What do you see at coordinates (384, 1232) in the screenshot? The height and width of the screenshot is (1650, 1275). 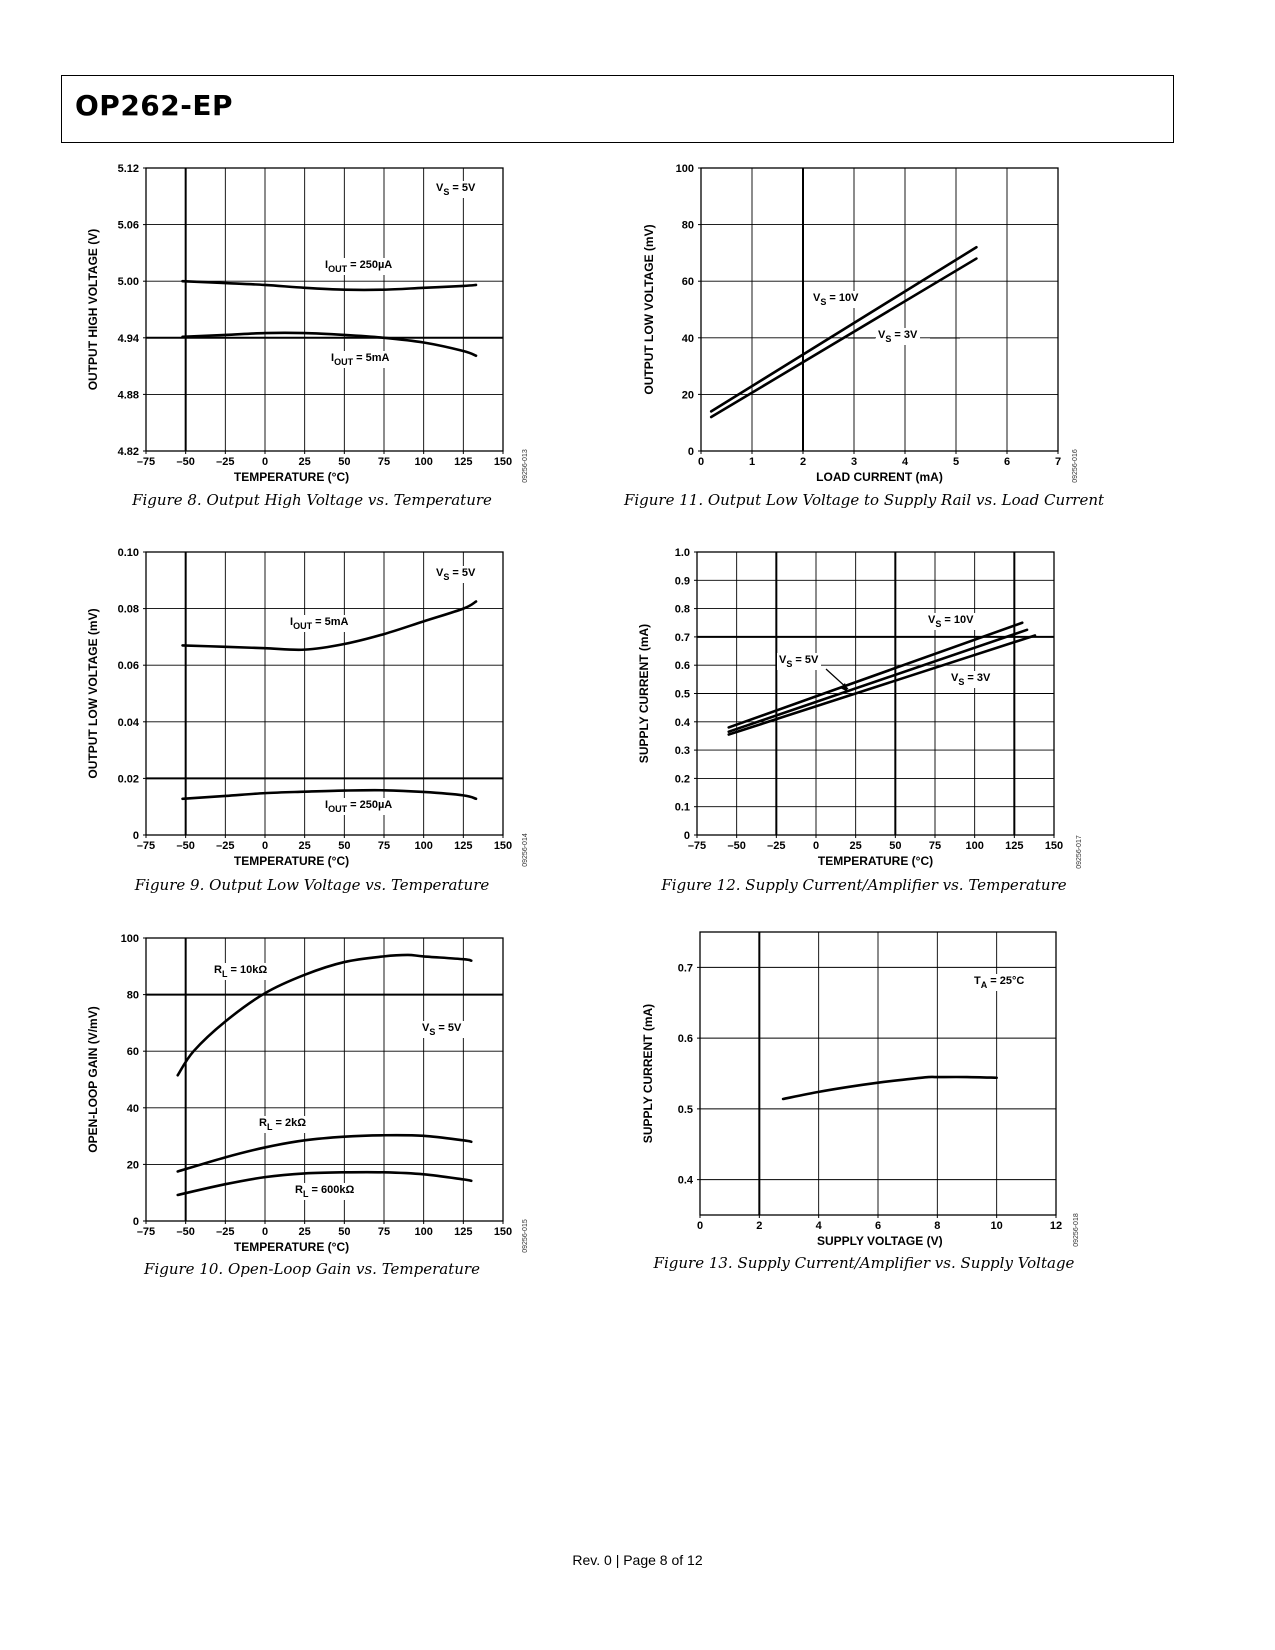 I see `x-tick-label: 75` at bounding box center [384, 1232].